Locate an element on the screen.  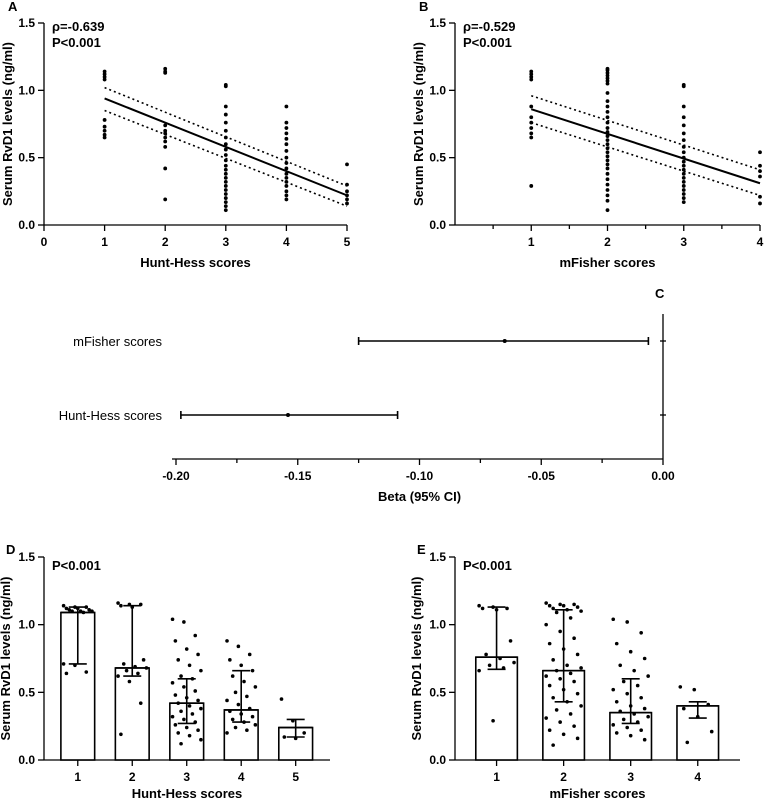
y-axis-label-b: Serum RvD1 levels (ng/ml) is located at coordinates (418, 124).